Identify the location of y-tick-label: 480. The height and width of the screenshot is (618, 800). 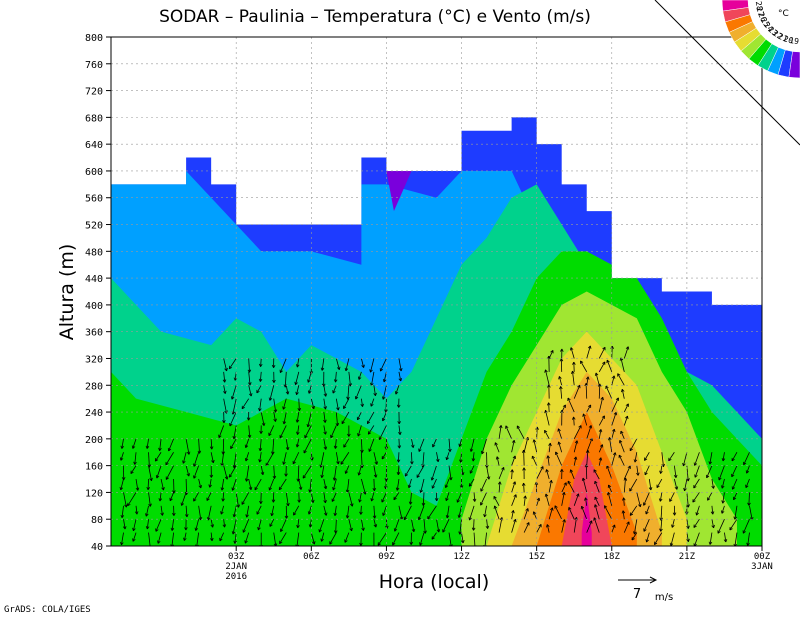
(94, 252).